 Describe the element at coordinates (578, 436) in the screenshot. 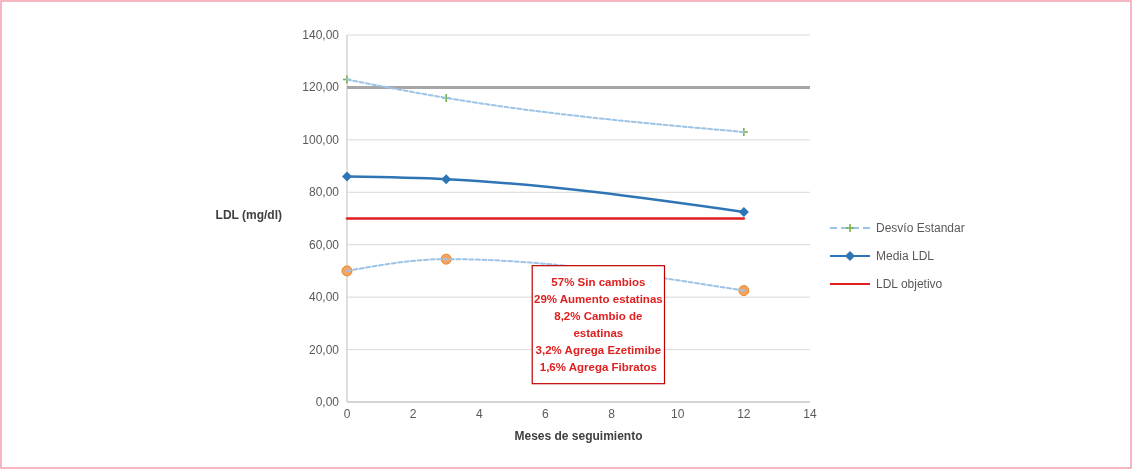

I see `x-axis-title: Meses de seguimiento` at that location.